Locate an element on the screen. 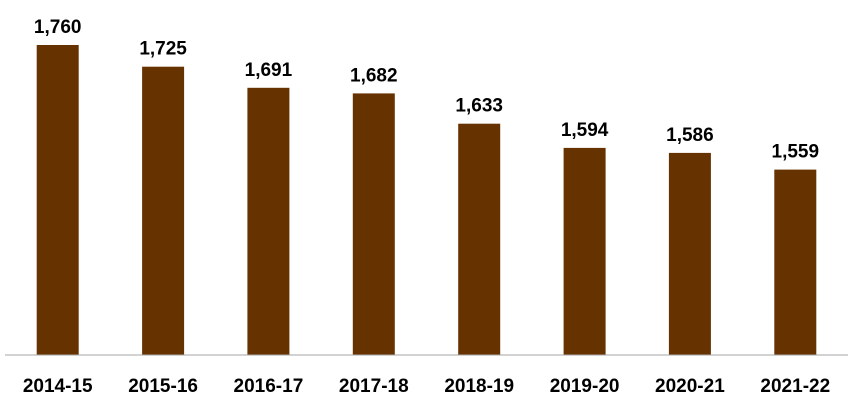 The height and width of the screenshot is (400, 848). x-tick-label-2014-15: 2014-15 is located at coordinates (58, 386).